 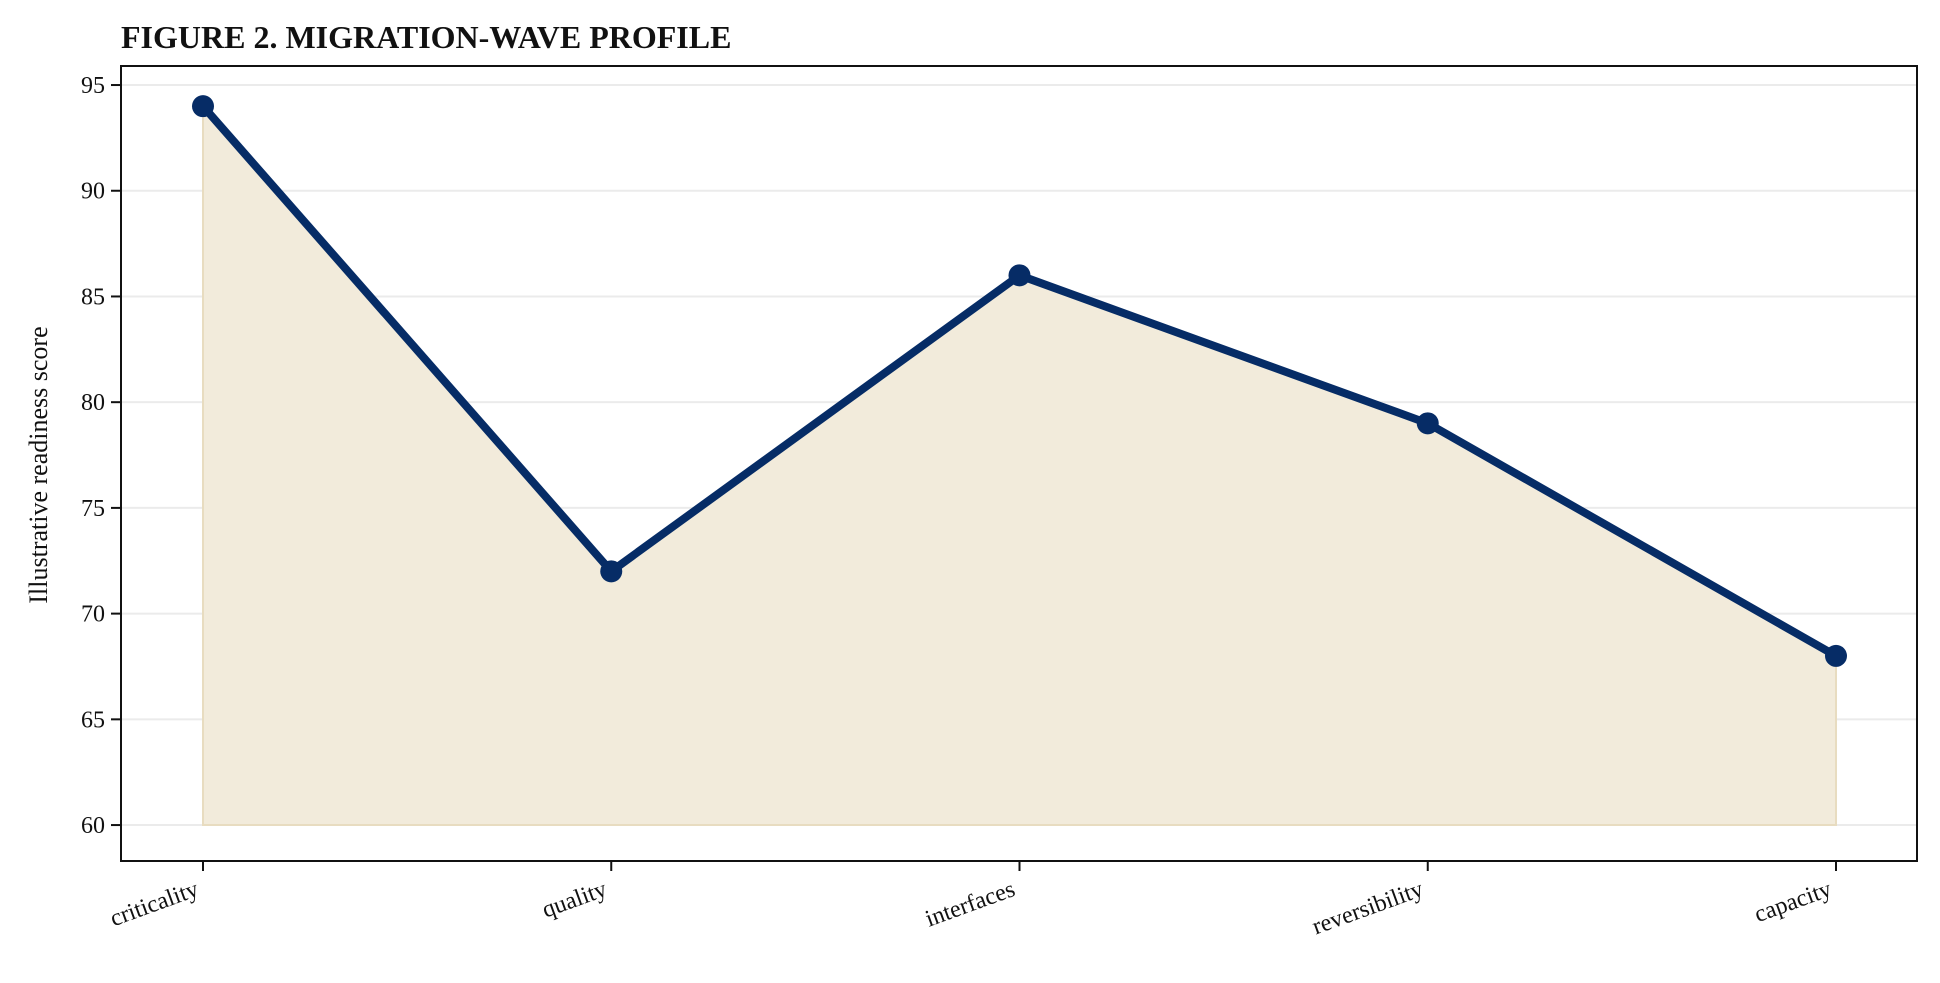 I want to click on chart-title: FIGURE 2. MIGRATION-WAVE PROFILE, so click(x=426, y=37).